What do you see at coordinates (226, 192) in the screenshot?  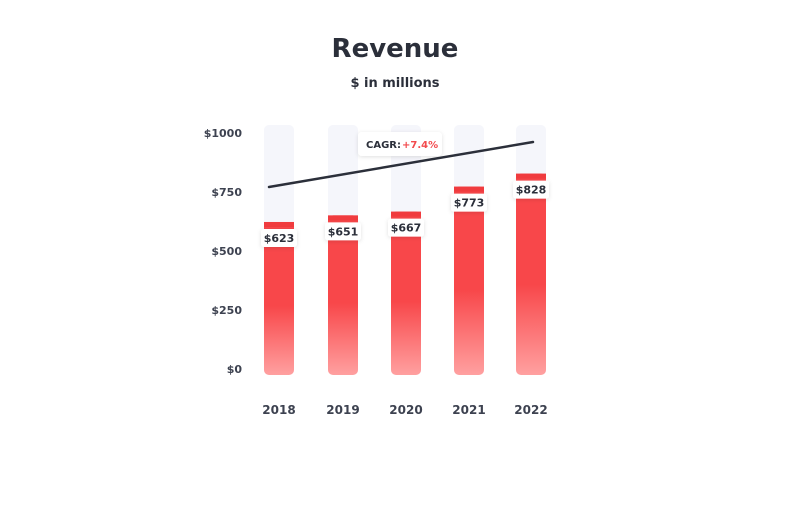 I see `y-tick-label: $750` at bounding box center [226, 192].